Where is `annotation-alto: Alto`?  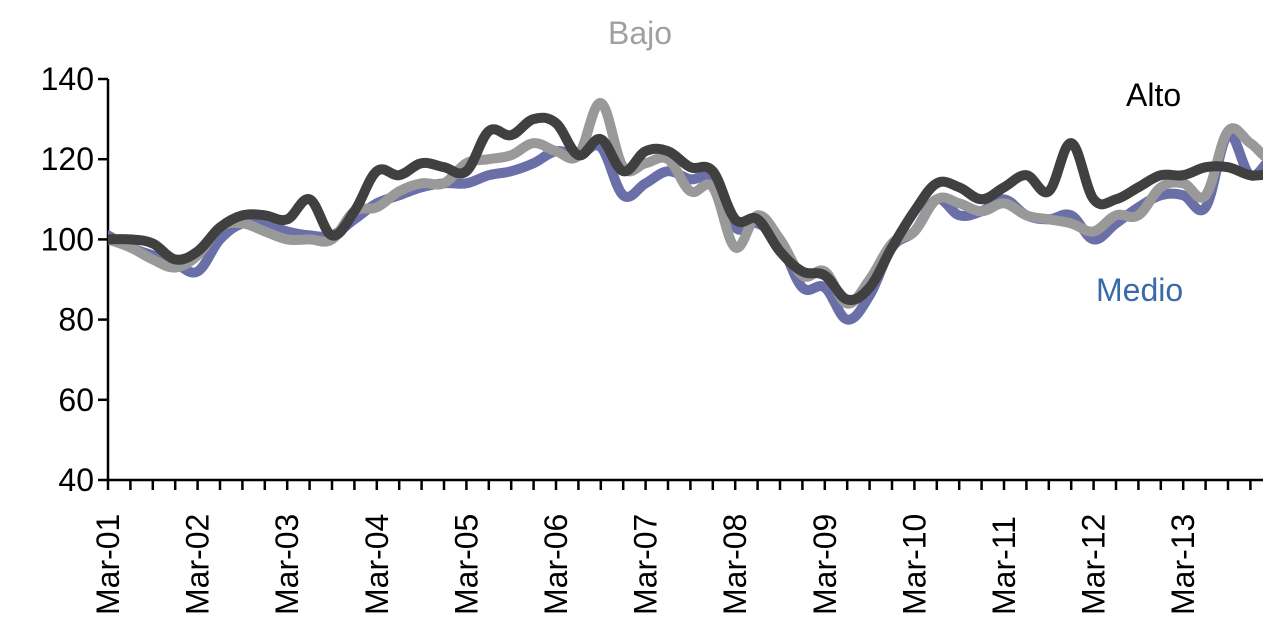 annotation-alto: Alto is located at coordinates (1153, 95).